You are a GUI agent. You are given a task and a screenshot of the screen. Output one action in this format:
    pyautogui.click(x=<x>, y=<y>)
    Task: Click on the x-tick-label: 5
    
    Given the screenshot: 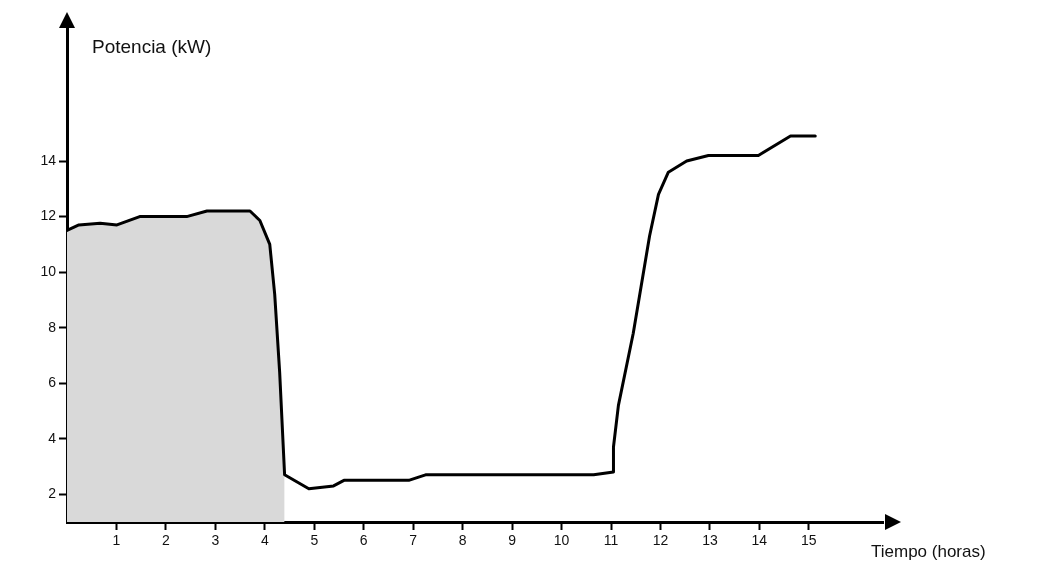 What is the action you would take?
    pyautogui.click(x=314, y=540)
    